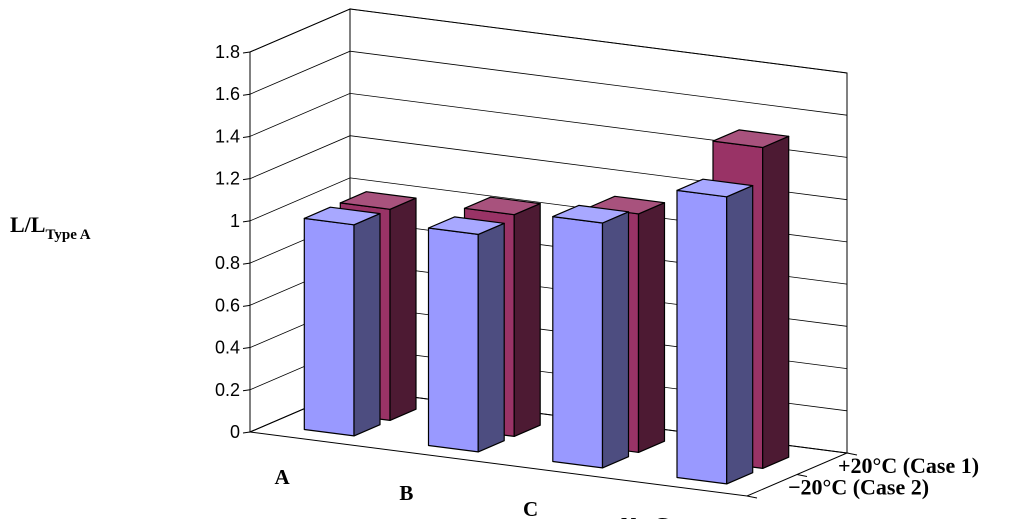 This screenshot has height=519, width=1024. Describe the element at coordinates (283, 477) in the screenshot. I see `category-label: A` at that location.